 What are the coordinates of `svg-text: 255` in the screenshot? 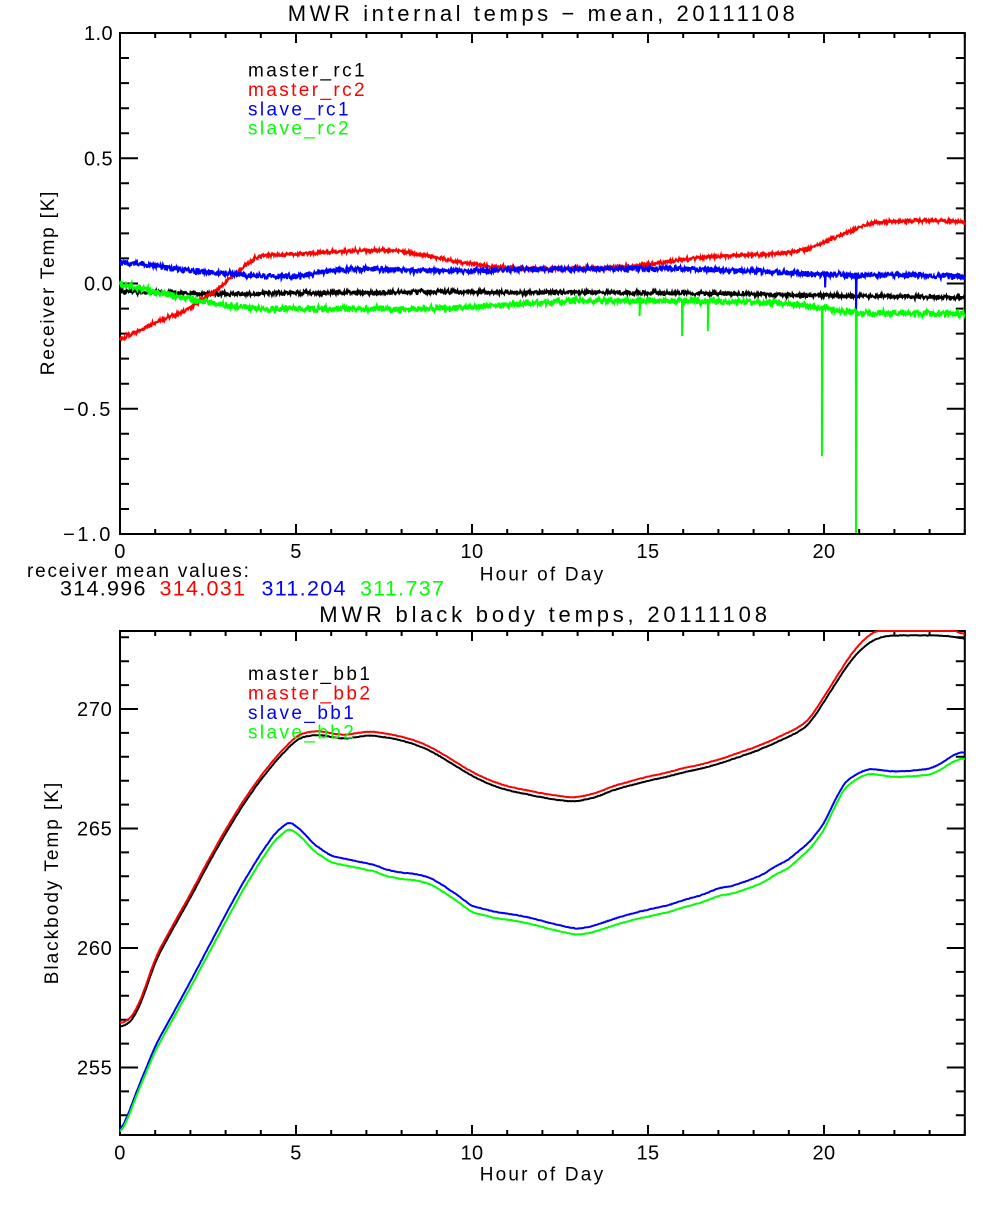 It's located at (94, 1069).